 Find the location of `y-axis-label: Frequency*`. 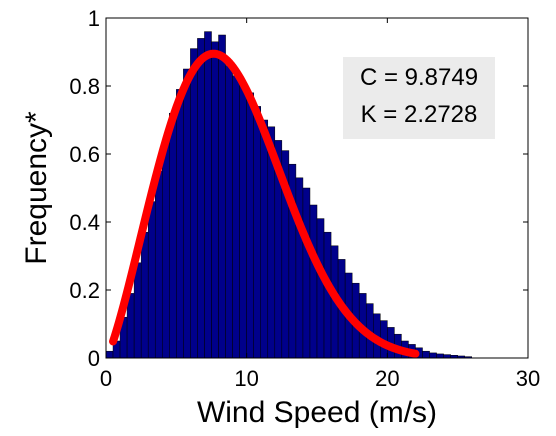

y-axis-label: Frequency* is located at coordinates (36, 188).